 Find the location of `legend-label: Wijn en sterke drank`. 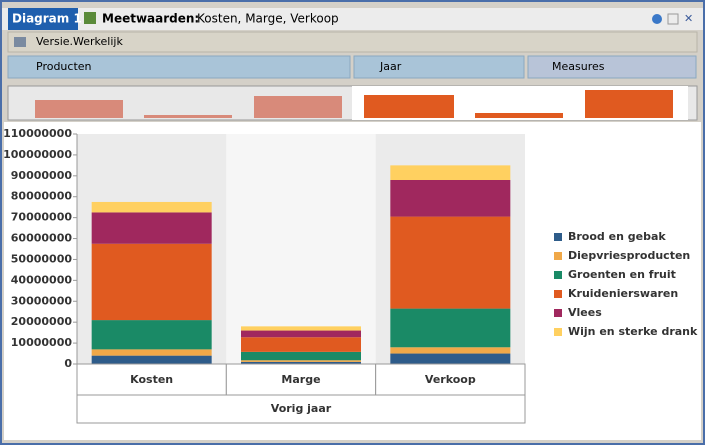

legend-label: Wijn en sterke drank is located at coordinates (633, 331).